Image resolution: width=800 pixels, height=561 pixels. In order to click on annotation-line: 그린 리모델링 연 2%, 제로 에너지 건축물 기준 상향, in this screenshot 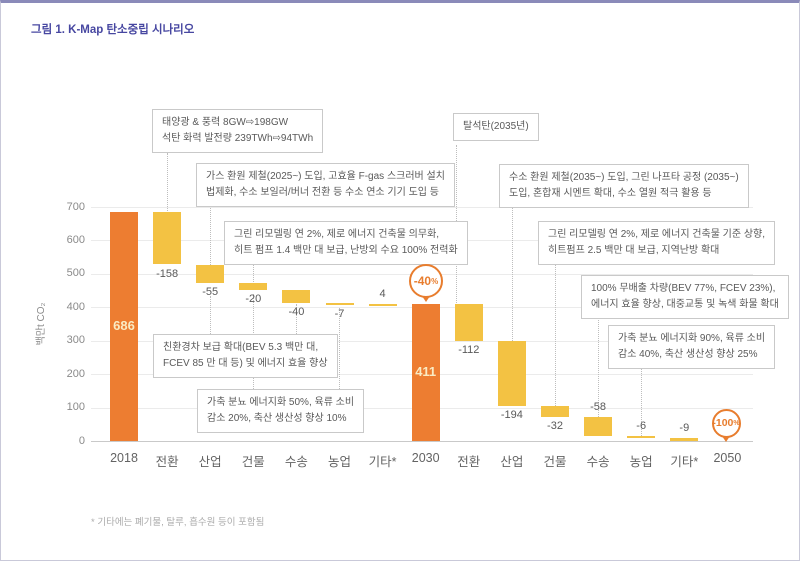, I will do `click(657, 234)`.